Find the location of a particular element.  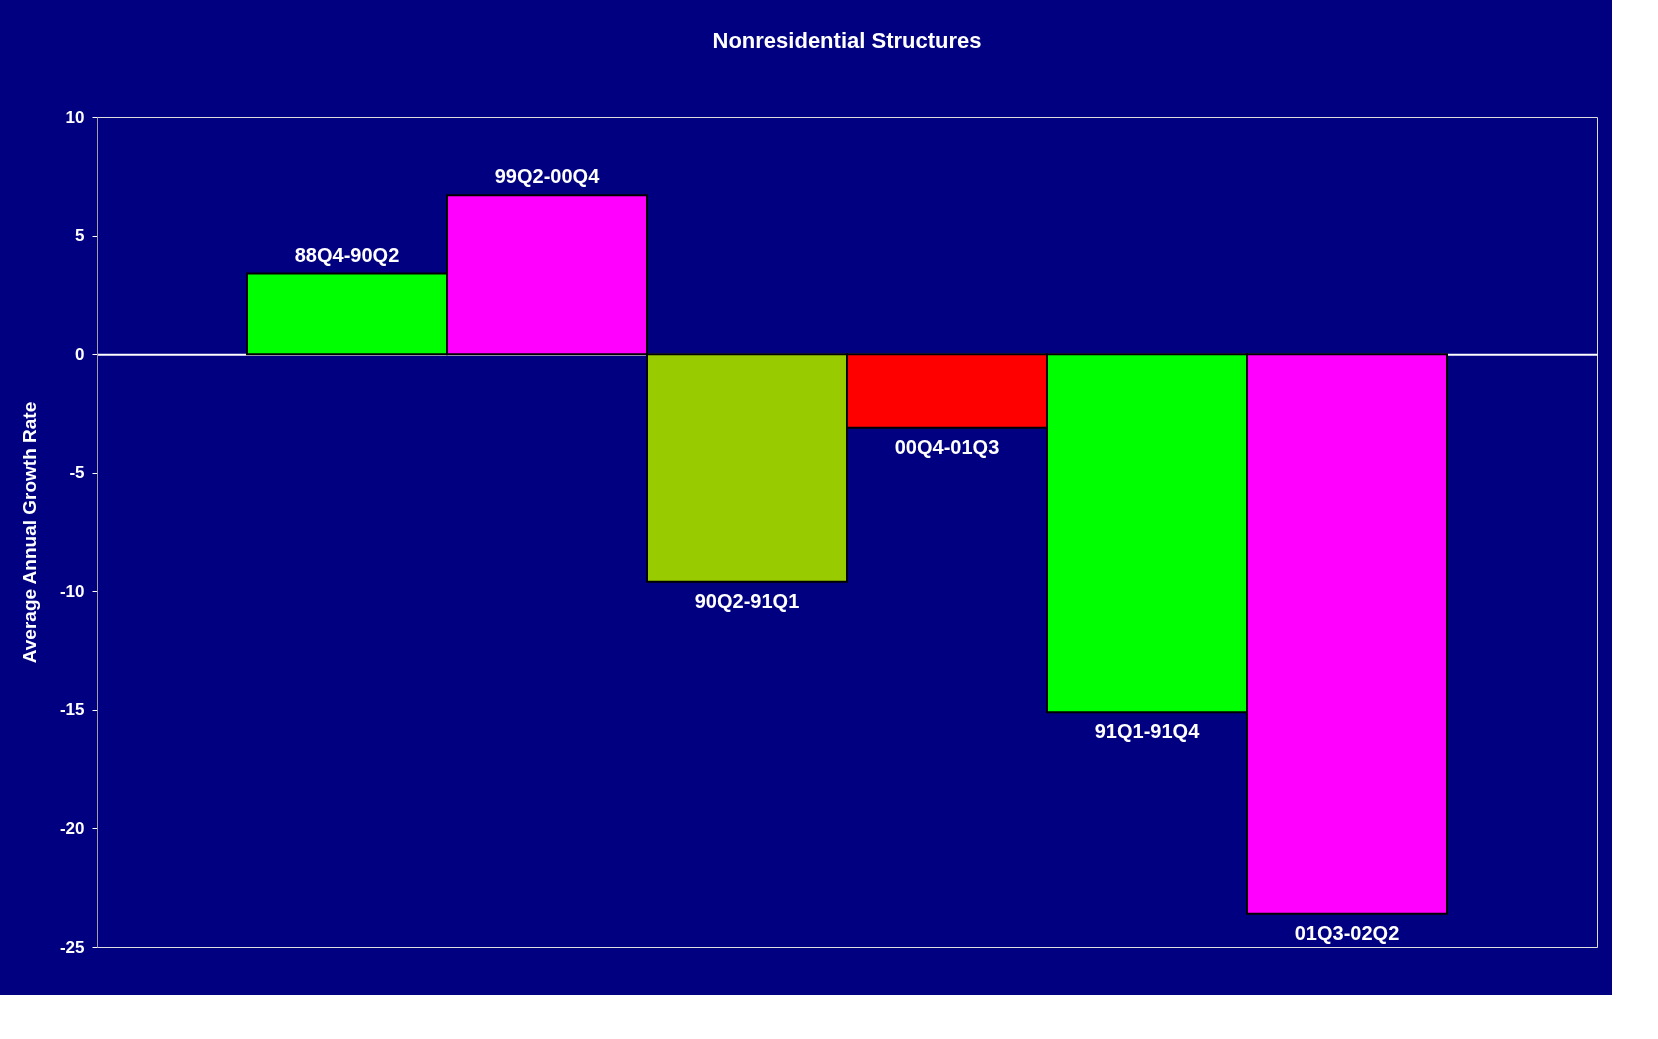

y-tick-label: -15 is located at coordinates (72, 710).